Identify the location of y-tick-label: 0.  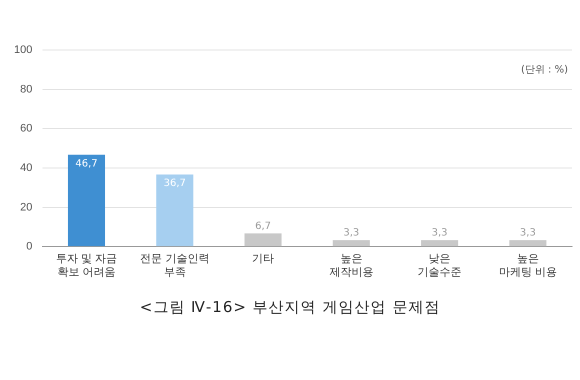
(29, 246).